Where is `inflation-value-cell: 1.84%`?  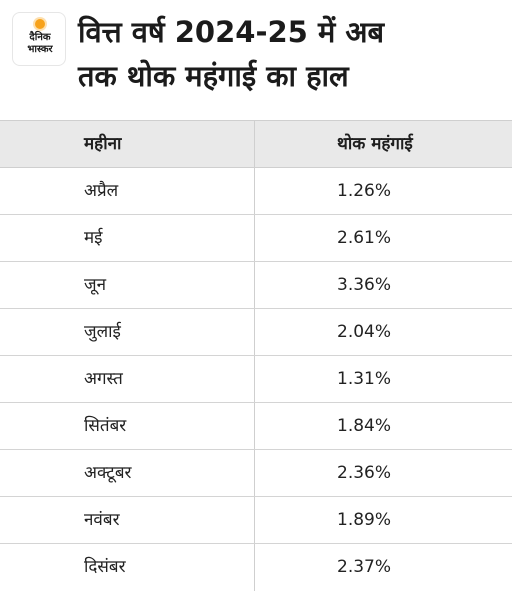 inflation-value-cell: 1.84% is located at coordinates (364, 426).